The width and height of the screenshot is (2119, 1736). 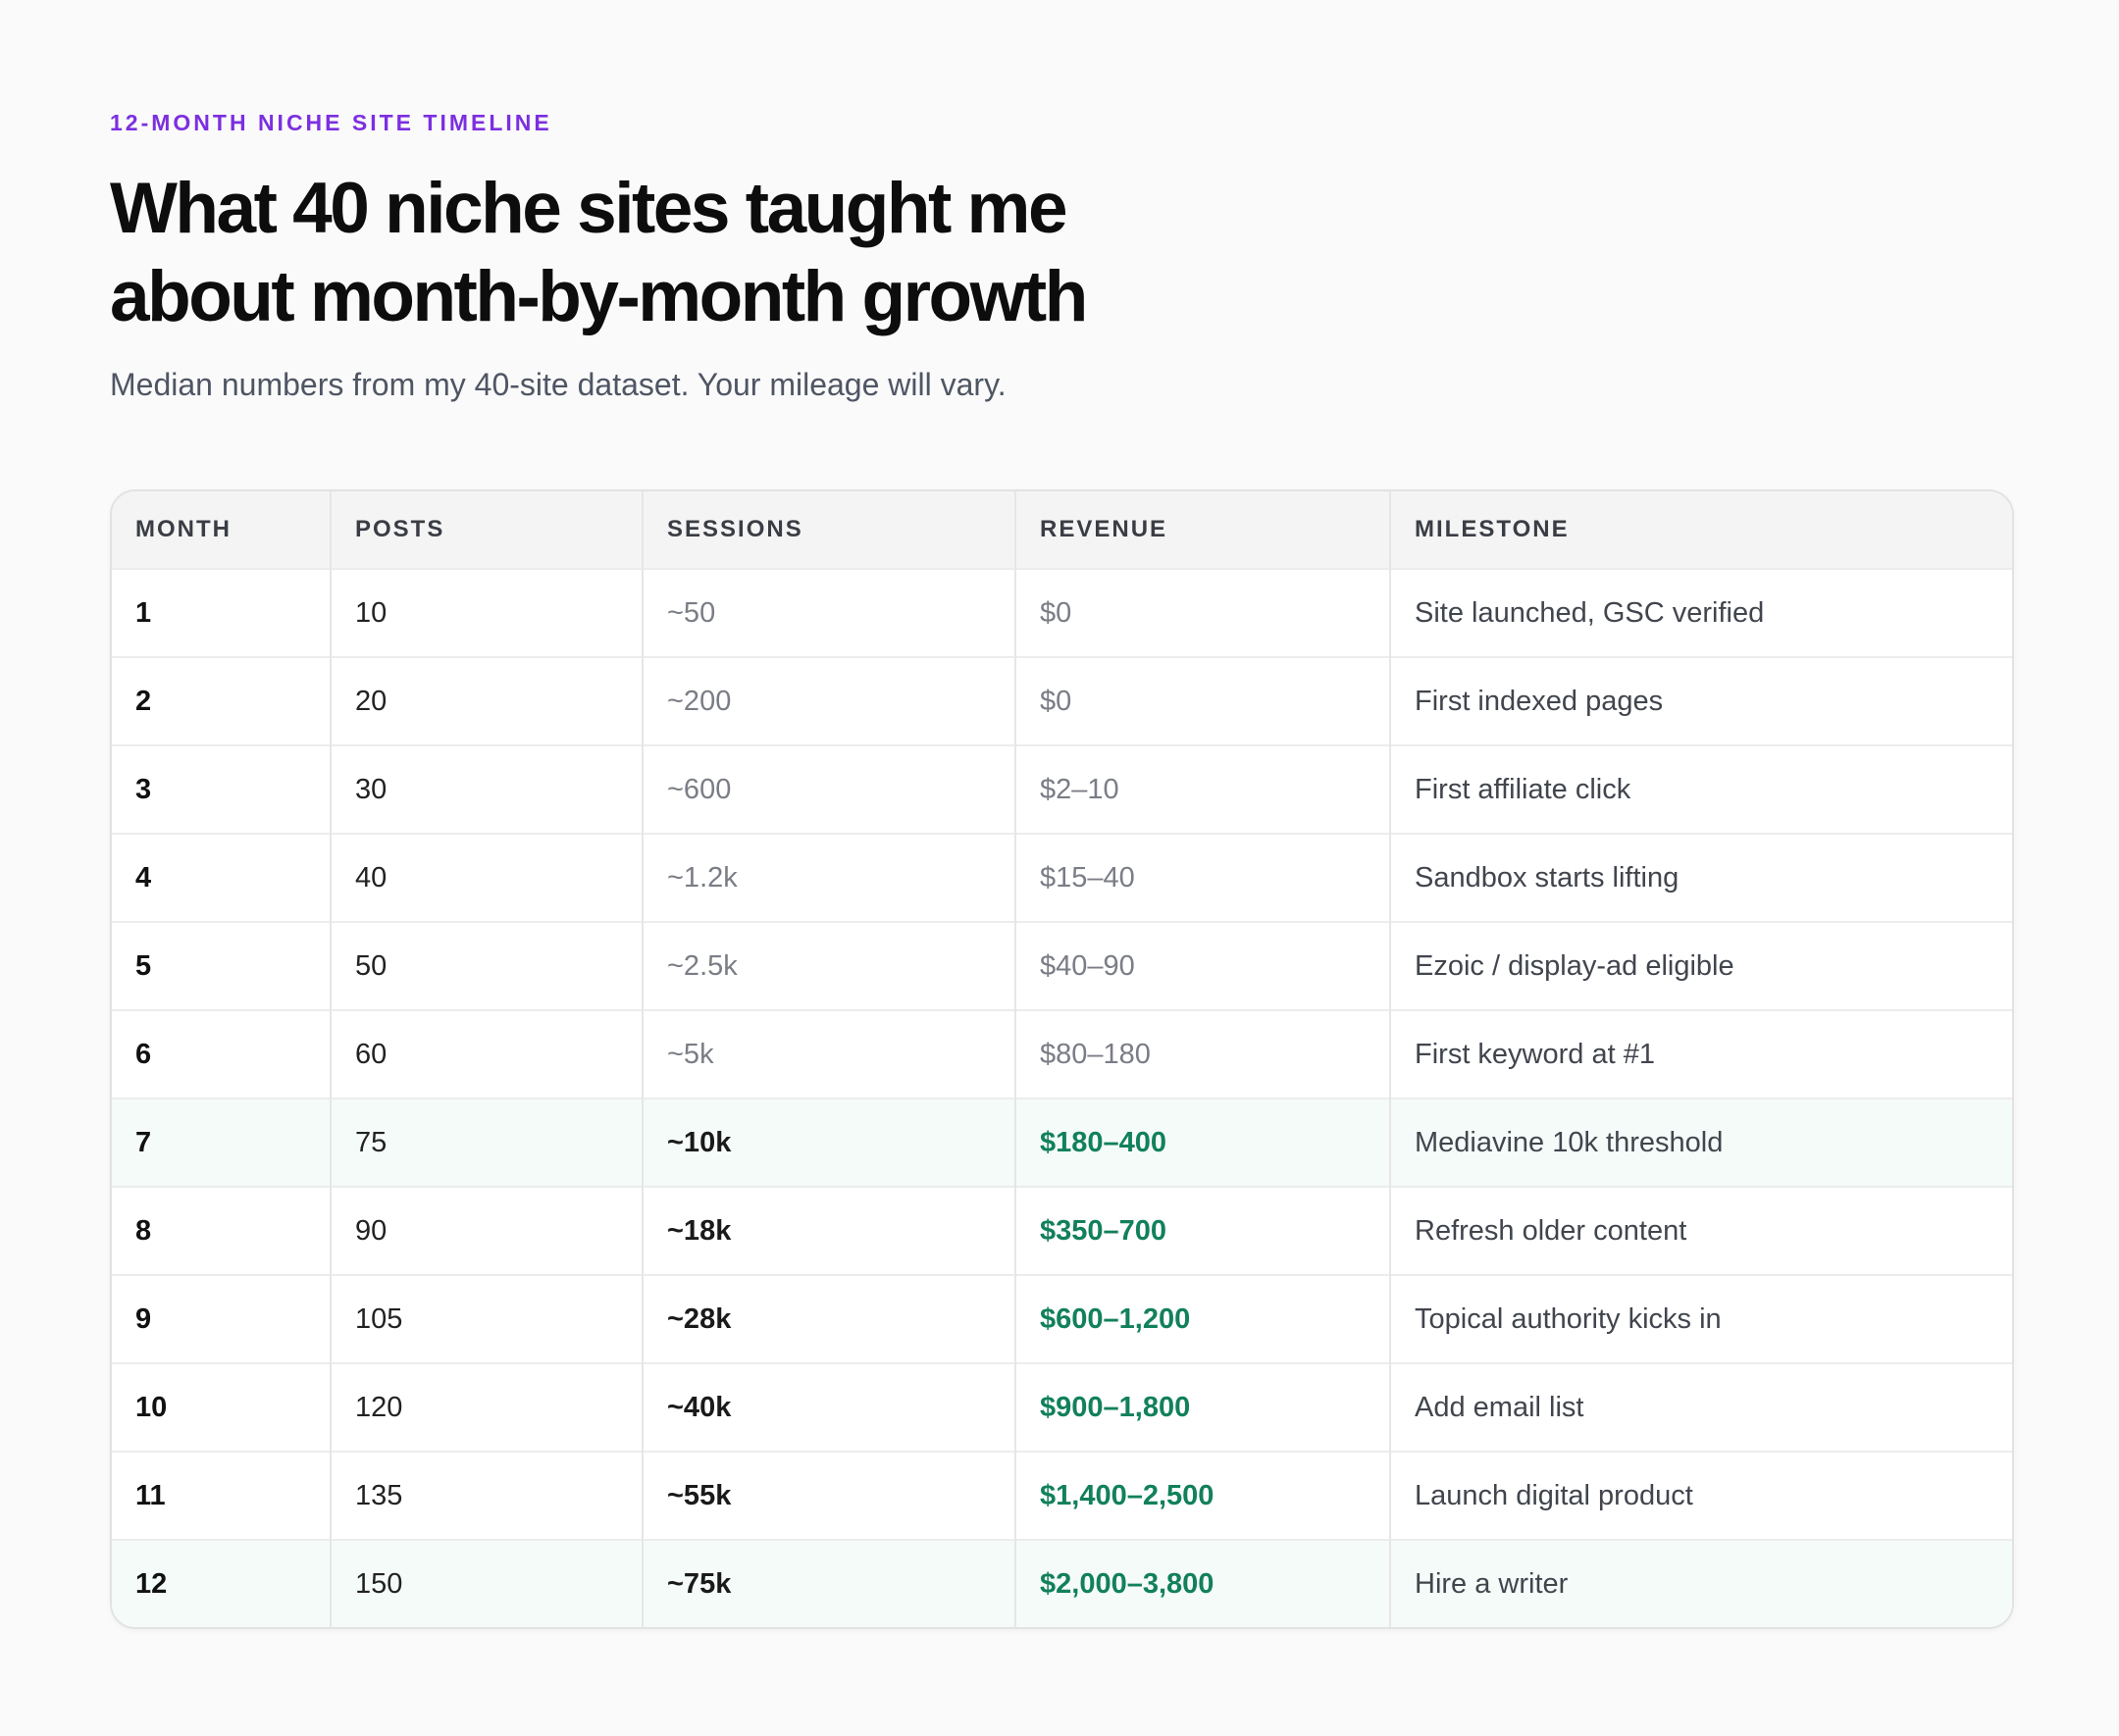 What do you see at coordinates (221, 1231) in the screenshot?
I see `table-cell: 8` at bounding box center [221, 1231].